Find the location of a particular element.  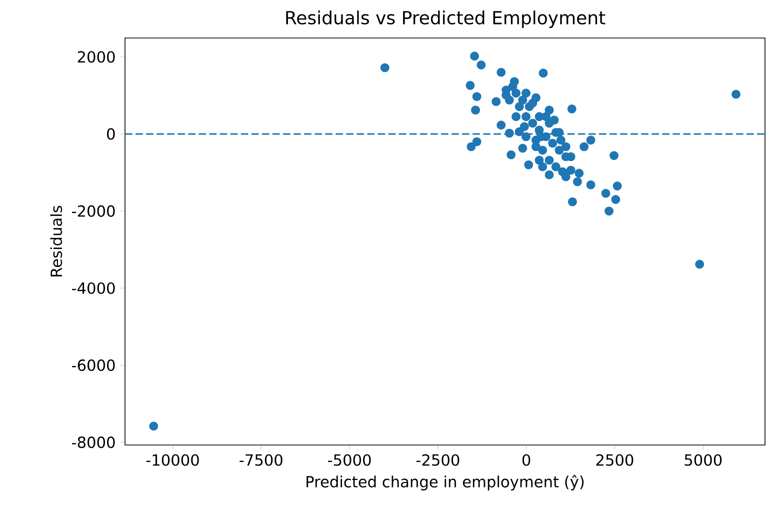

x-tick-label: -10000 is located at coordinates (172, 460).